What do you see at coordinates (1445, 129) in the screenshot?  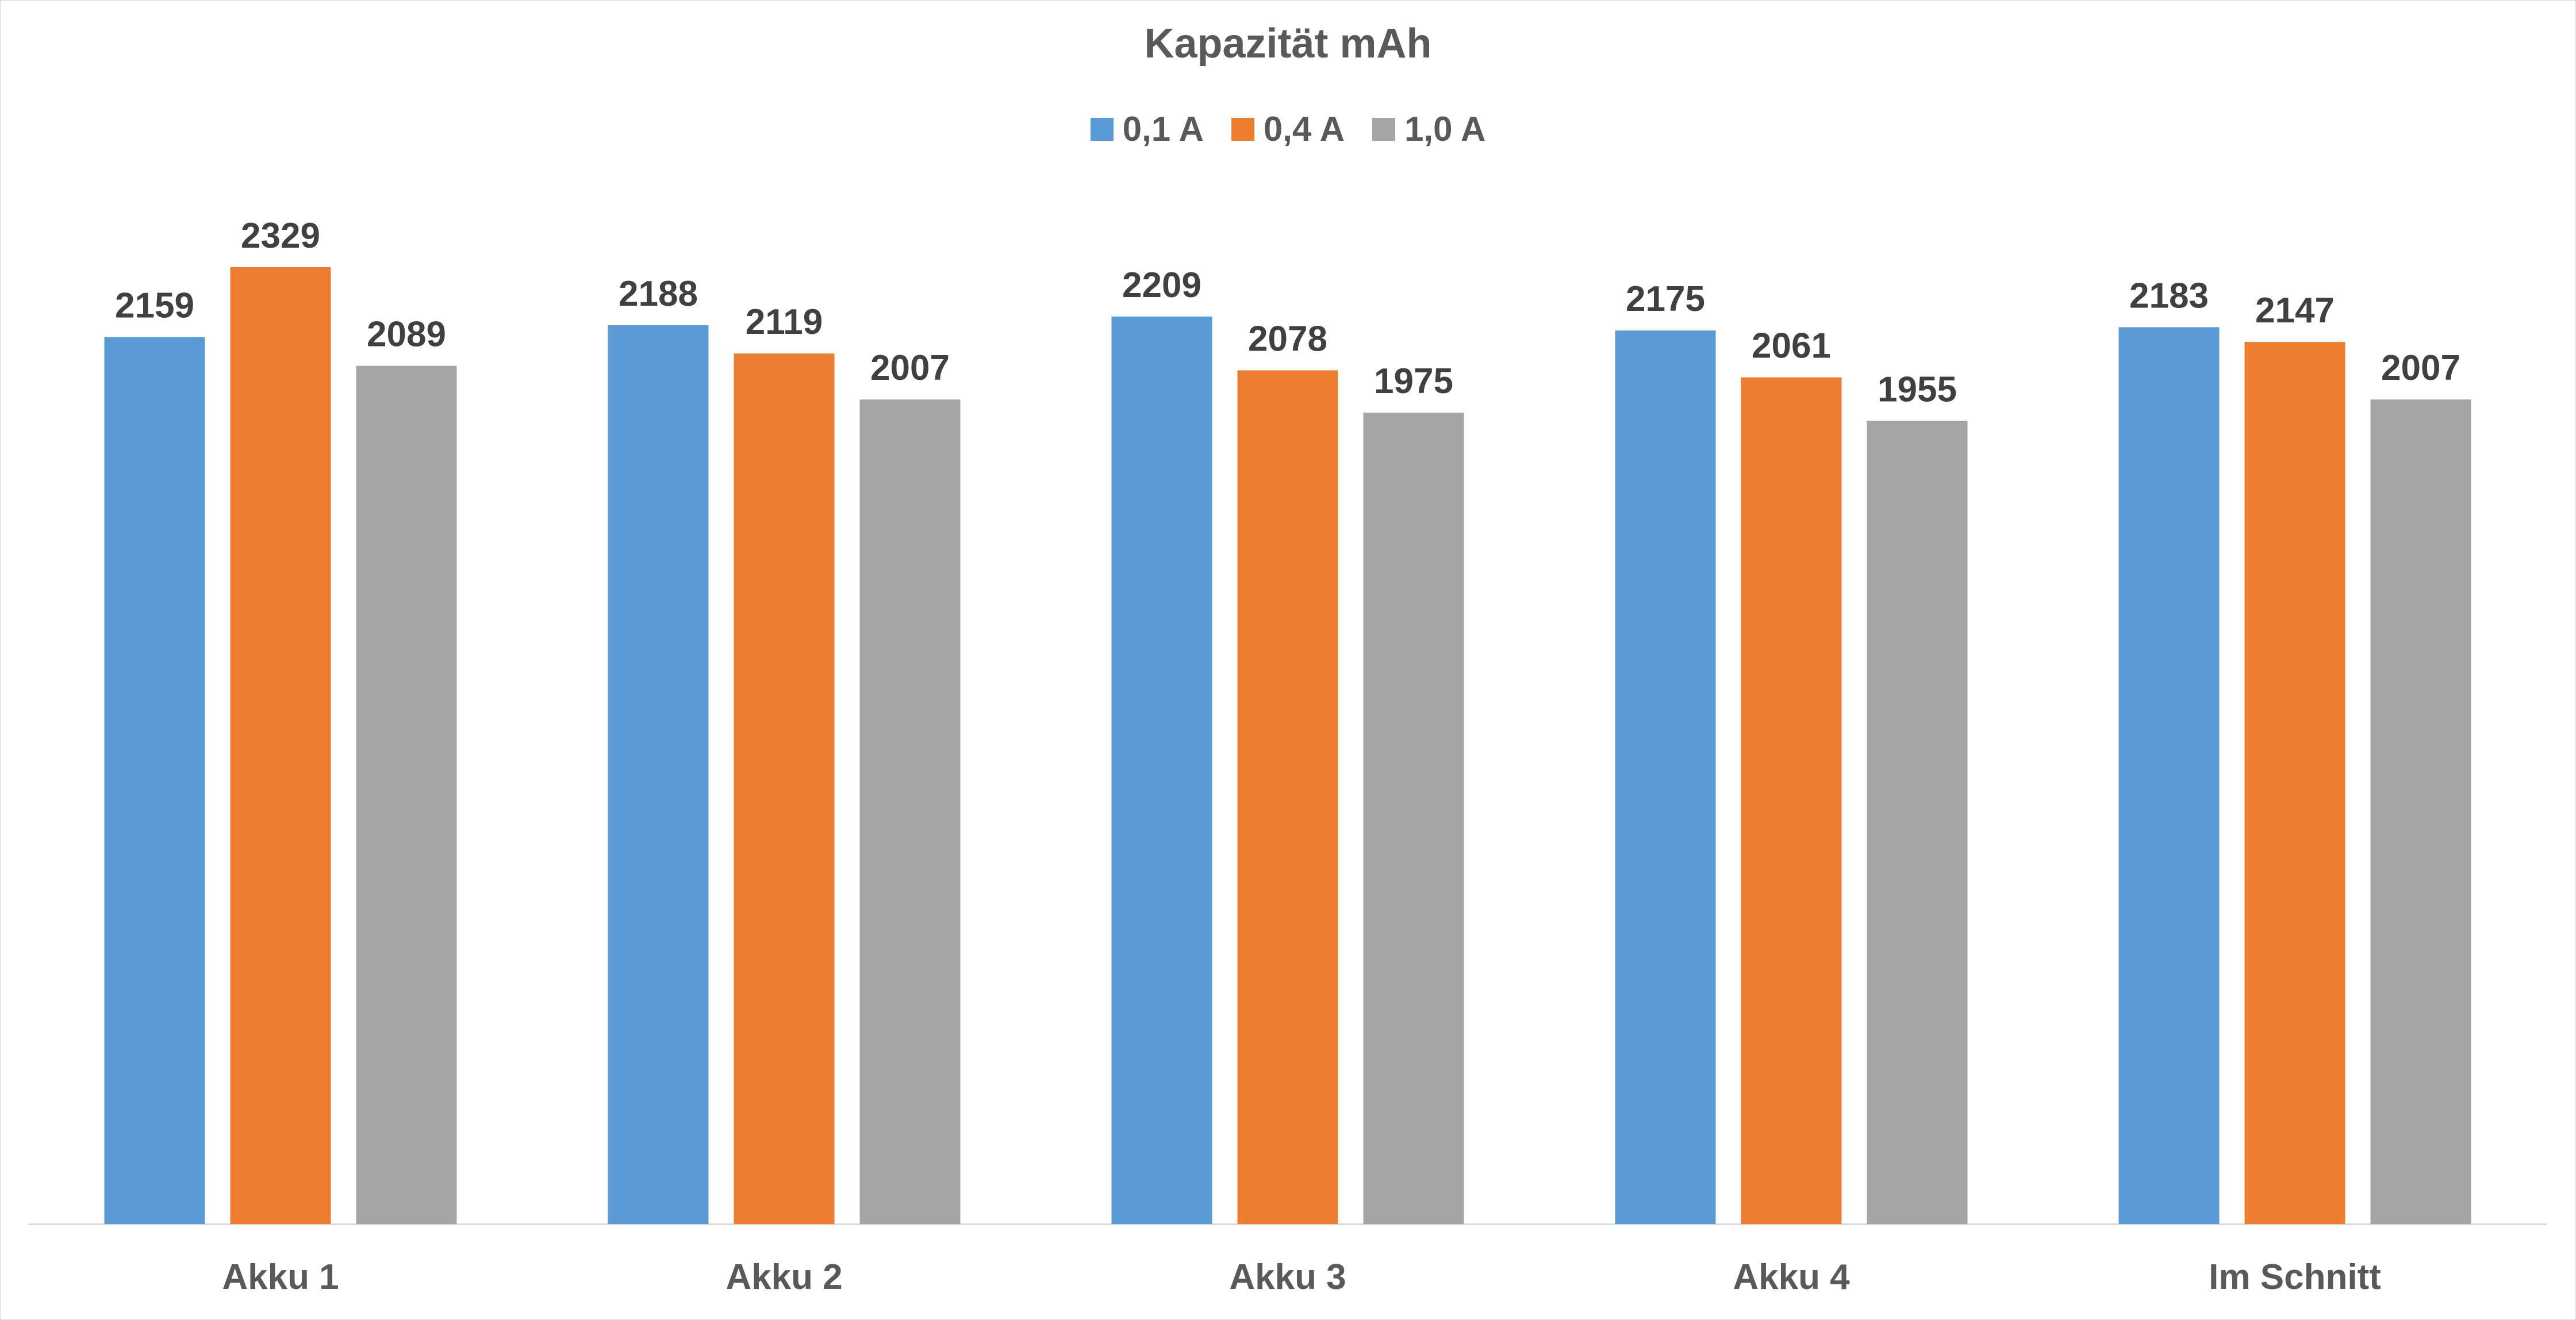 I see `legend-label-series-3: 1,0 A` at bounding box center [1445, 129].